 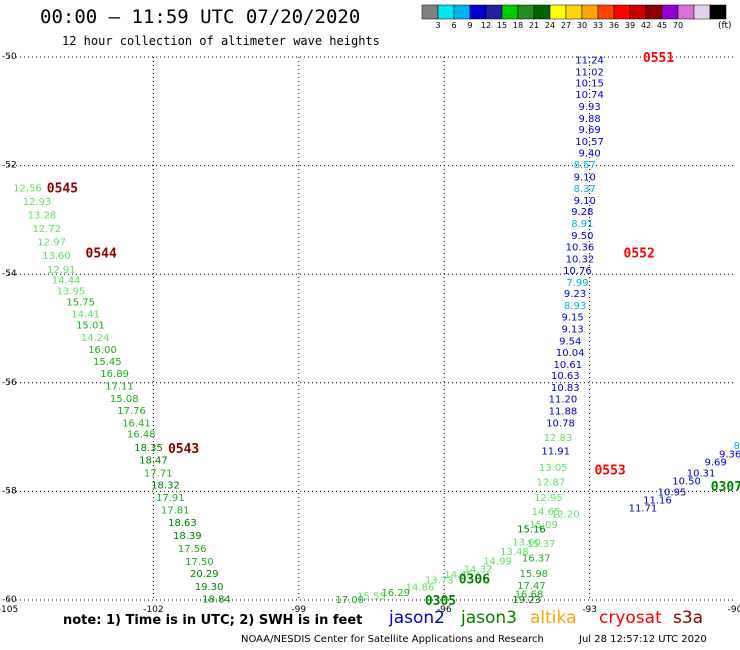 I want to click on data-point-jason3: 12.72, so click(x=46, y=229).